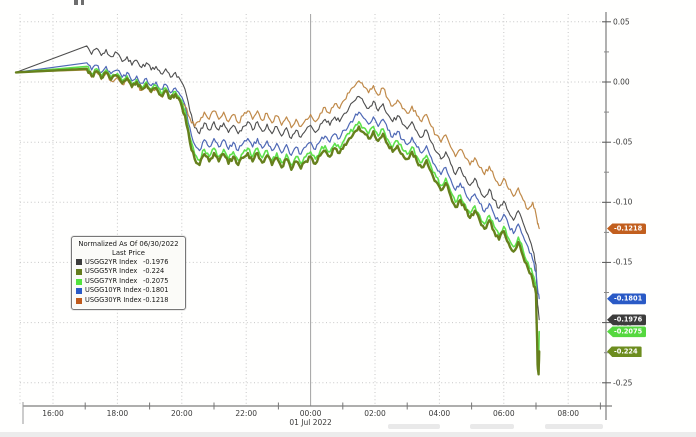 The image size is (696, 437). Describe the element at coordinates (128, 252) in the screenshot. I see `legend-subtitle: Last Price` at that location.